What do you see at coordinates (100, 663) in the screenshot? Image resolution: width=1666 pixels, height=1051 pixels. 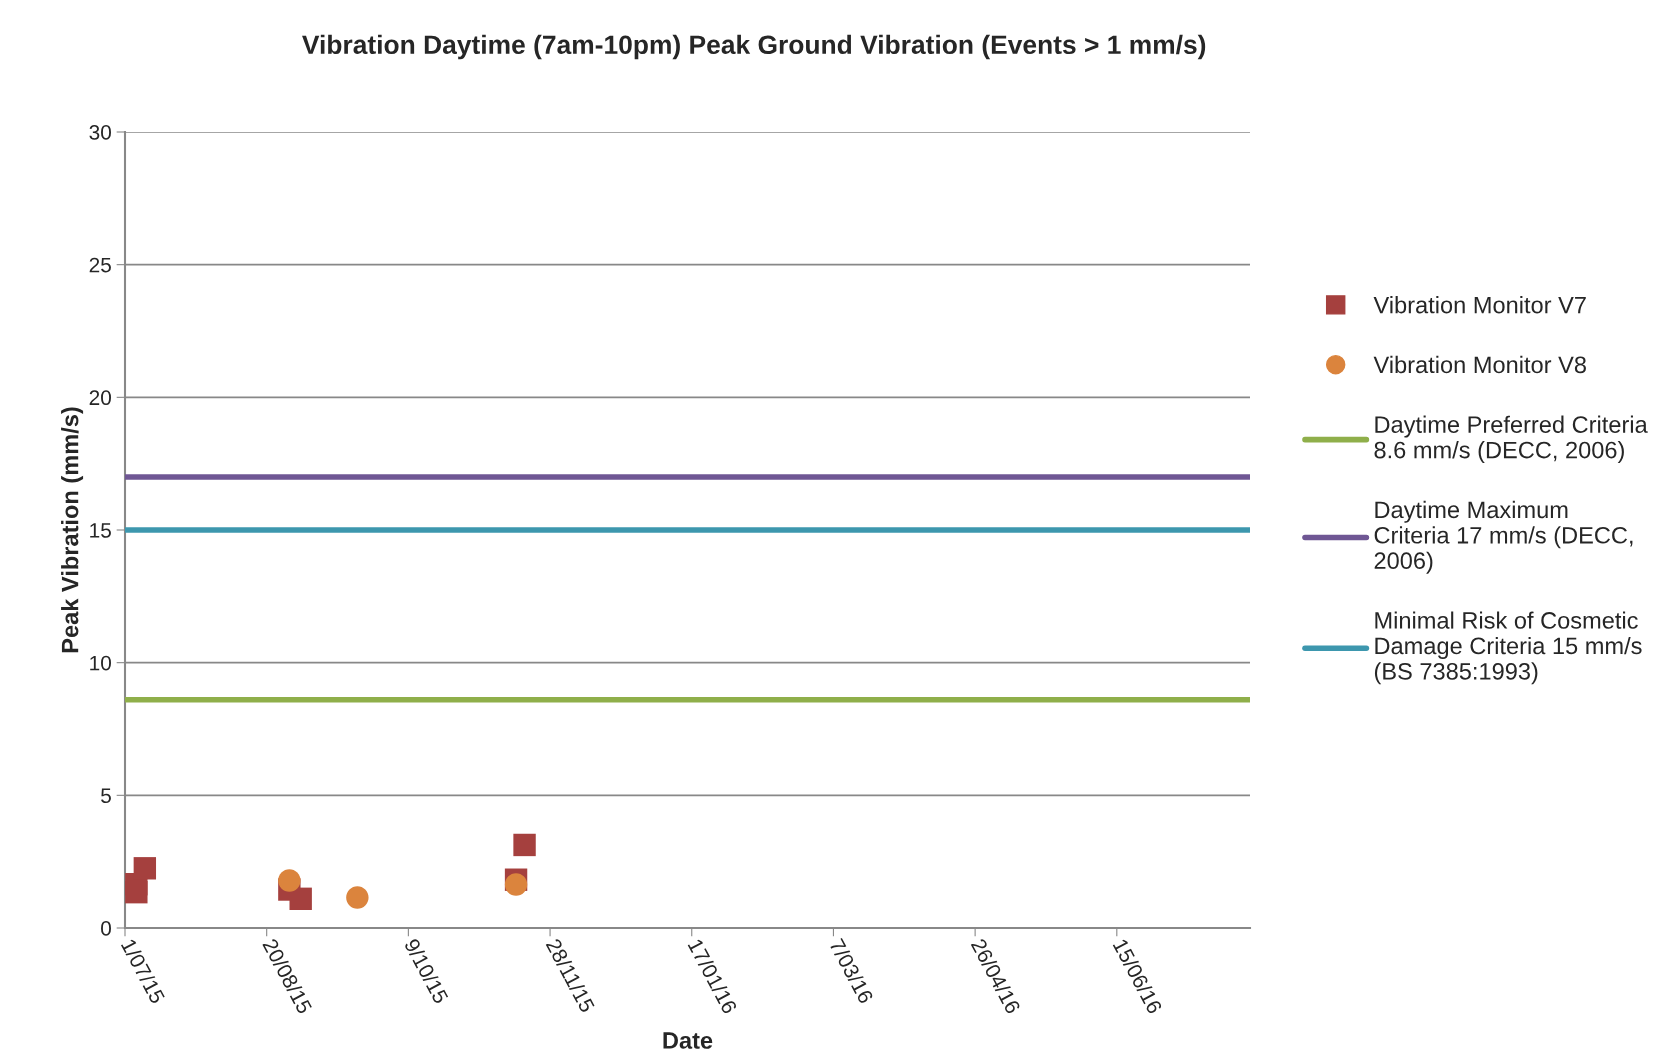 I see `y-tick-label: 10` at bounding box center [100, 663].